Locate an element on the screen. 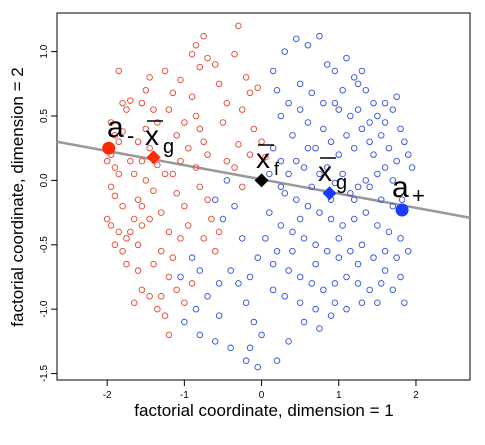 The height and width of the screenshot is (445, 485). highlighted-points is located at coordinates (255, 179).